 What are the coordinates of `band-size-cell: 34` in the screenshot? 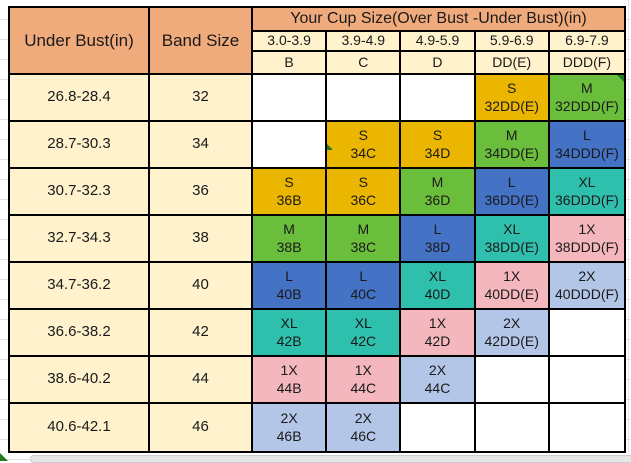 It's located at (201, 145).